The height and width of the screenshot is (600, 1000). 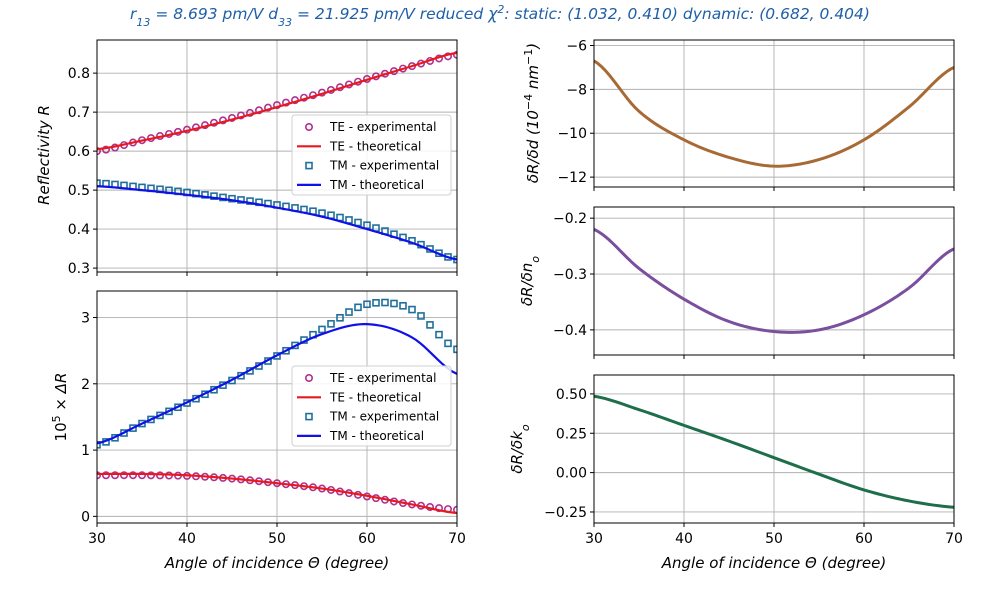 What do you see at coordinates (97, 539) in the screenshot?
I see `x-tick-label: 30` at bounding box center [97, 539].